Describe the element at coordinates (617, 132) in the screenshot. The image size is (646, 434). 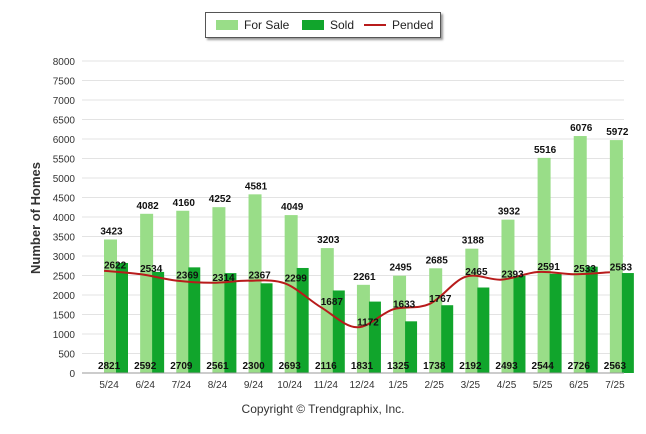
I see `label-for-sale: 5972` at that location.